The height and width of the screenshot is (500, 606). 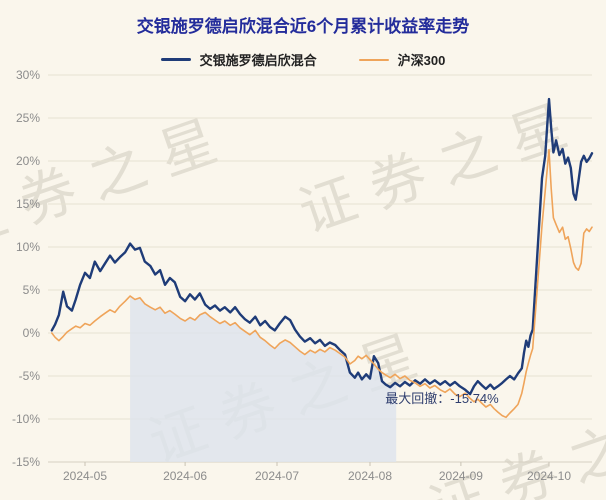 What do you see at coordinates (28, 75) in the screenshot?
I see `y-axis-tick-label: 30%` at bounding box center [28, 75].